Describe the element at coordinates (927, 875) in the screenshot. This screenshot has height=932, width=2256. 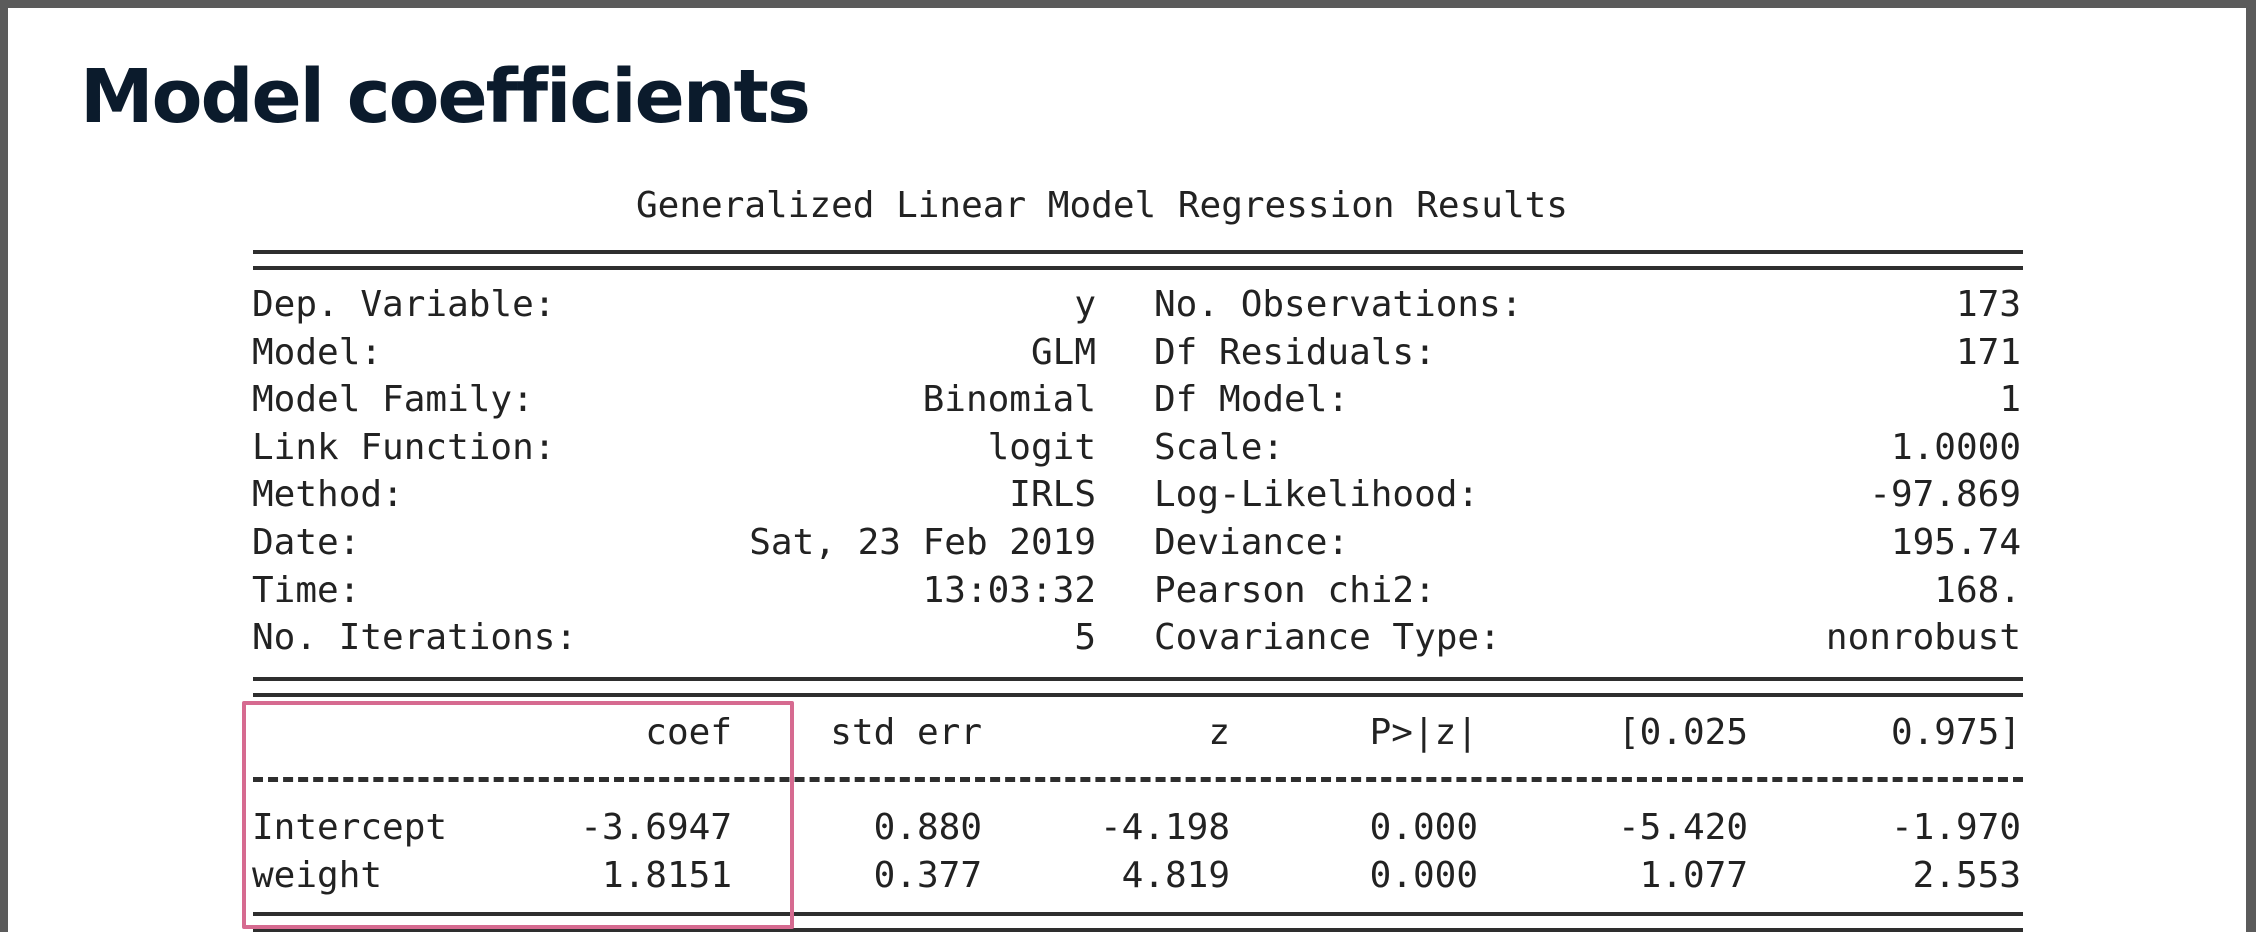
I see `weight-std-err: 0.377` at that location.